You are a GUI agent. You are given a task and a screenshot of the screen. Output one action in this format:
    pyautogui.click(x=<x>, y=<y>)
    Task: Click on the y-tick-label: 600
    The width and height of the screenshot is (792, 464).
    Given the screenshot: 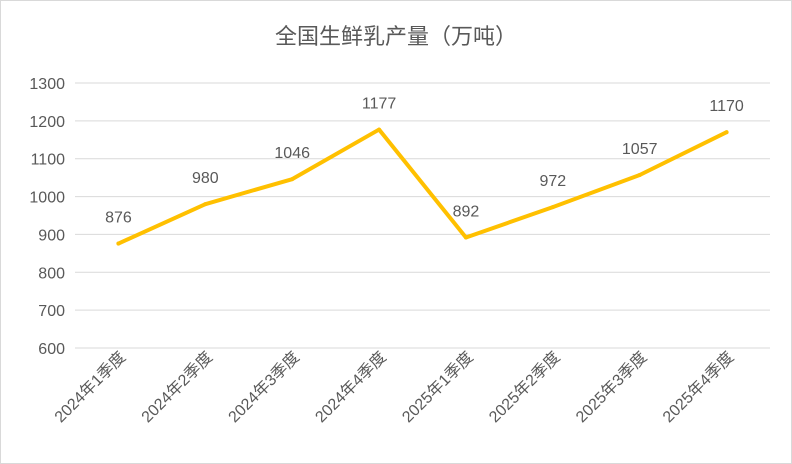 What is the action you would take?
    pyautogui.click(x=51, y=349)
    